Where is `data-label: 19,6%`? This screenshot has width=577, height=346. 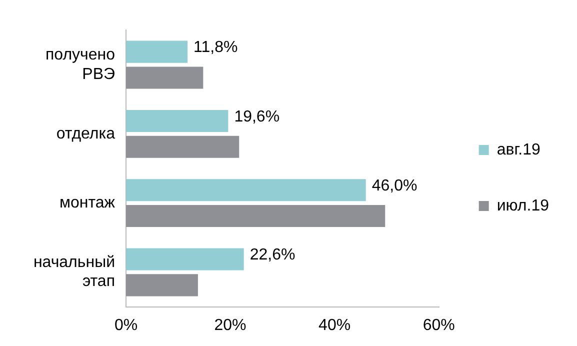 data-label: 19,6% is located at coordinates (257, 117).